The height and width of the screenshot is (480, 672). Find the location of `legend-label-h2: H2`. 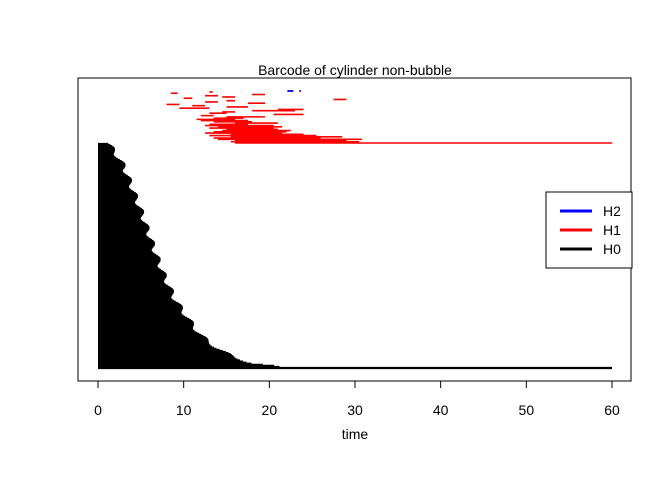

legend-label-h2: H2 is located at coordinates (612, 211).